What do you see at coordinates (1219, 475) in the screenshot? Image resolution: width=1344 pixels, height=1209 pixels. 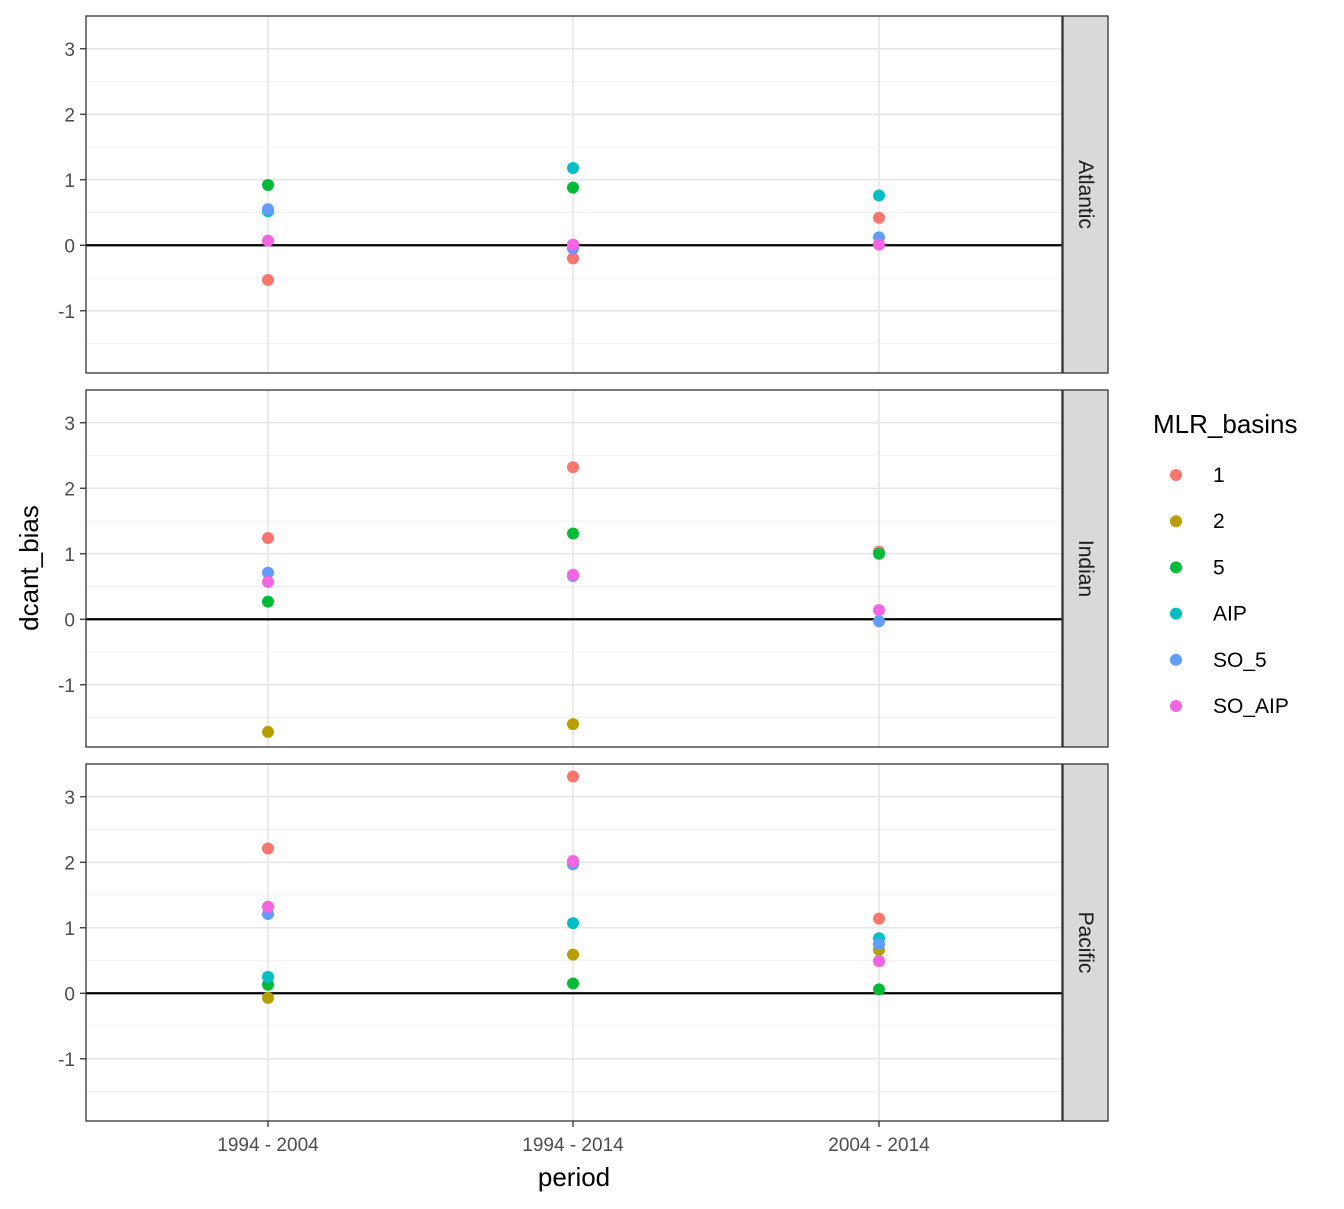 I see `legend-label: 1` at bounding box center [1219, 475].